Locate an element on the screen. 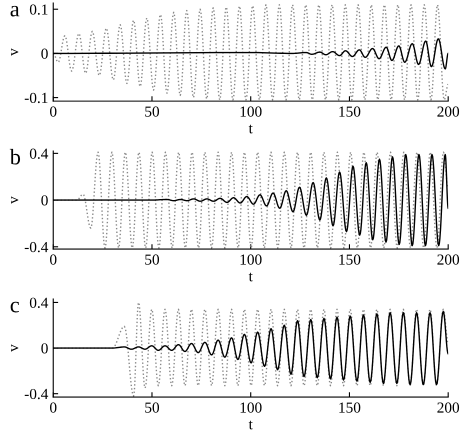  y-tick-label: -0.1 is located at coordinates (36, 98).